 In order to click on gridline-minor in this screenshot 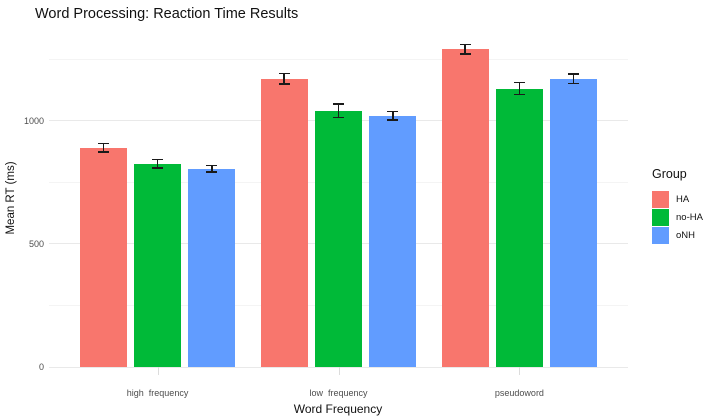, I will do `click(338, 59)`.